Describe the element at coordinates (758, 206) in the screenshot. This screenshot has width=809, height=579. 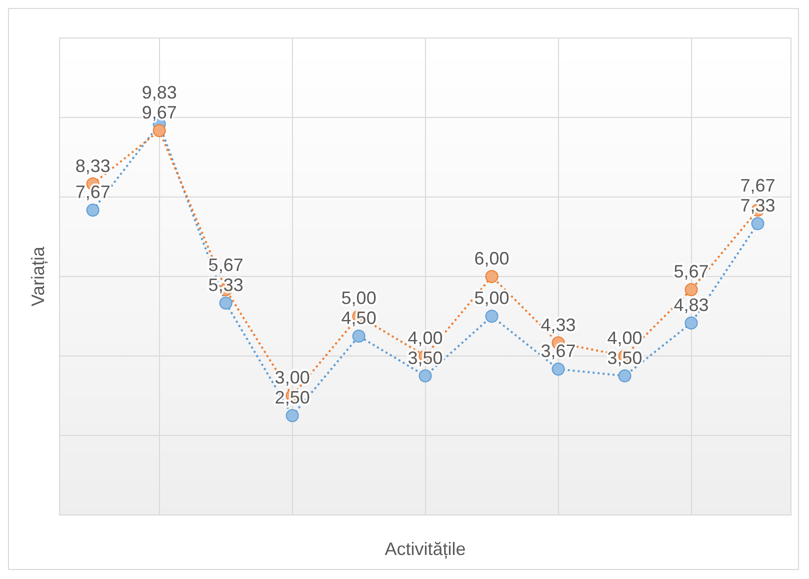
I see `data-label: 7,33` at that location.